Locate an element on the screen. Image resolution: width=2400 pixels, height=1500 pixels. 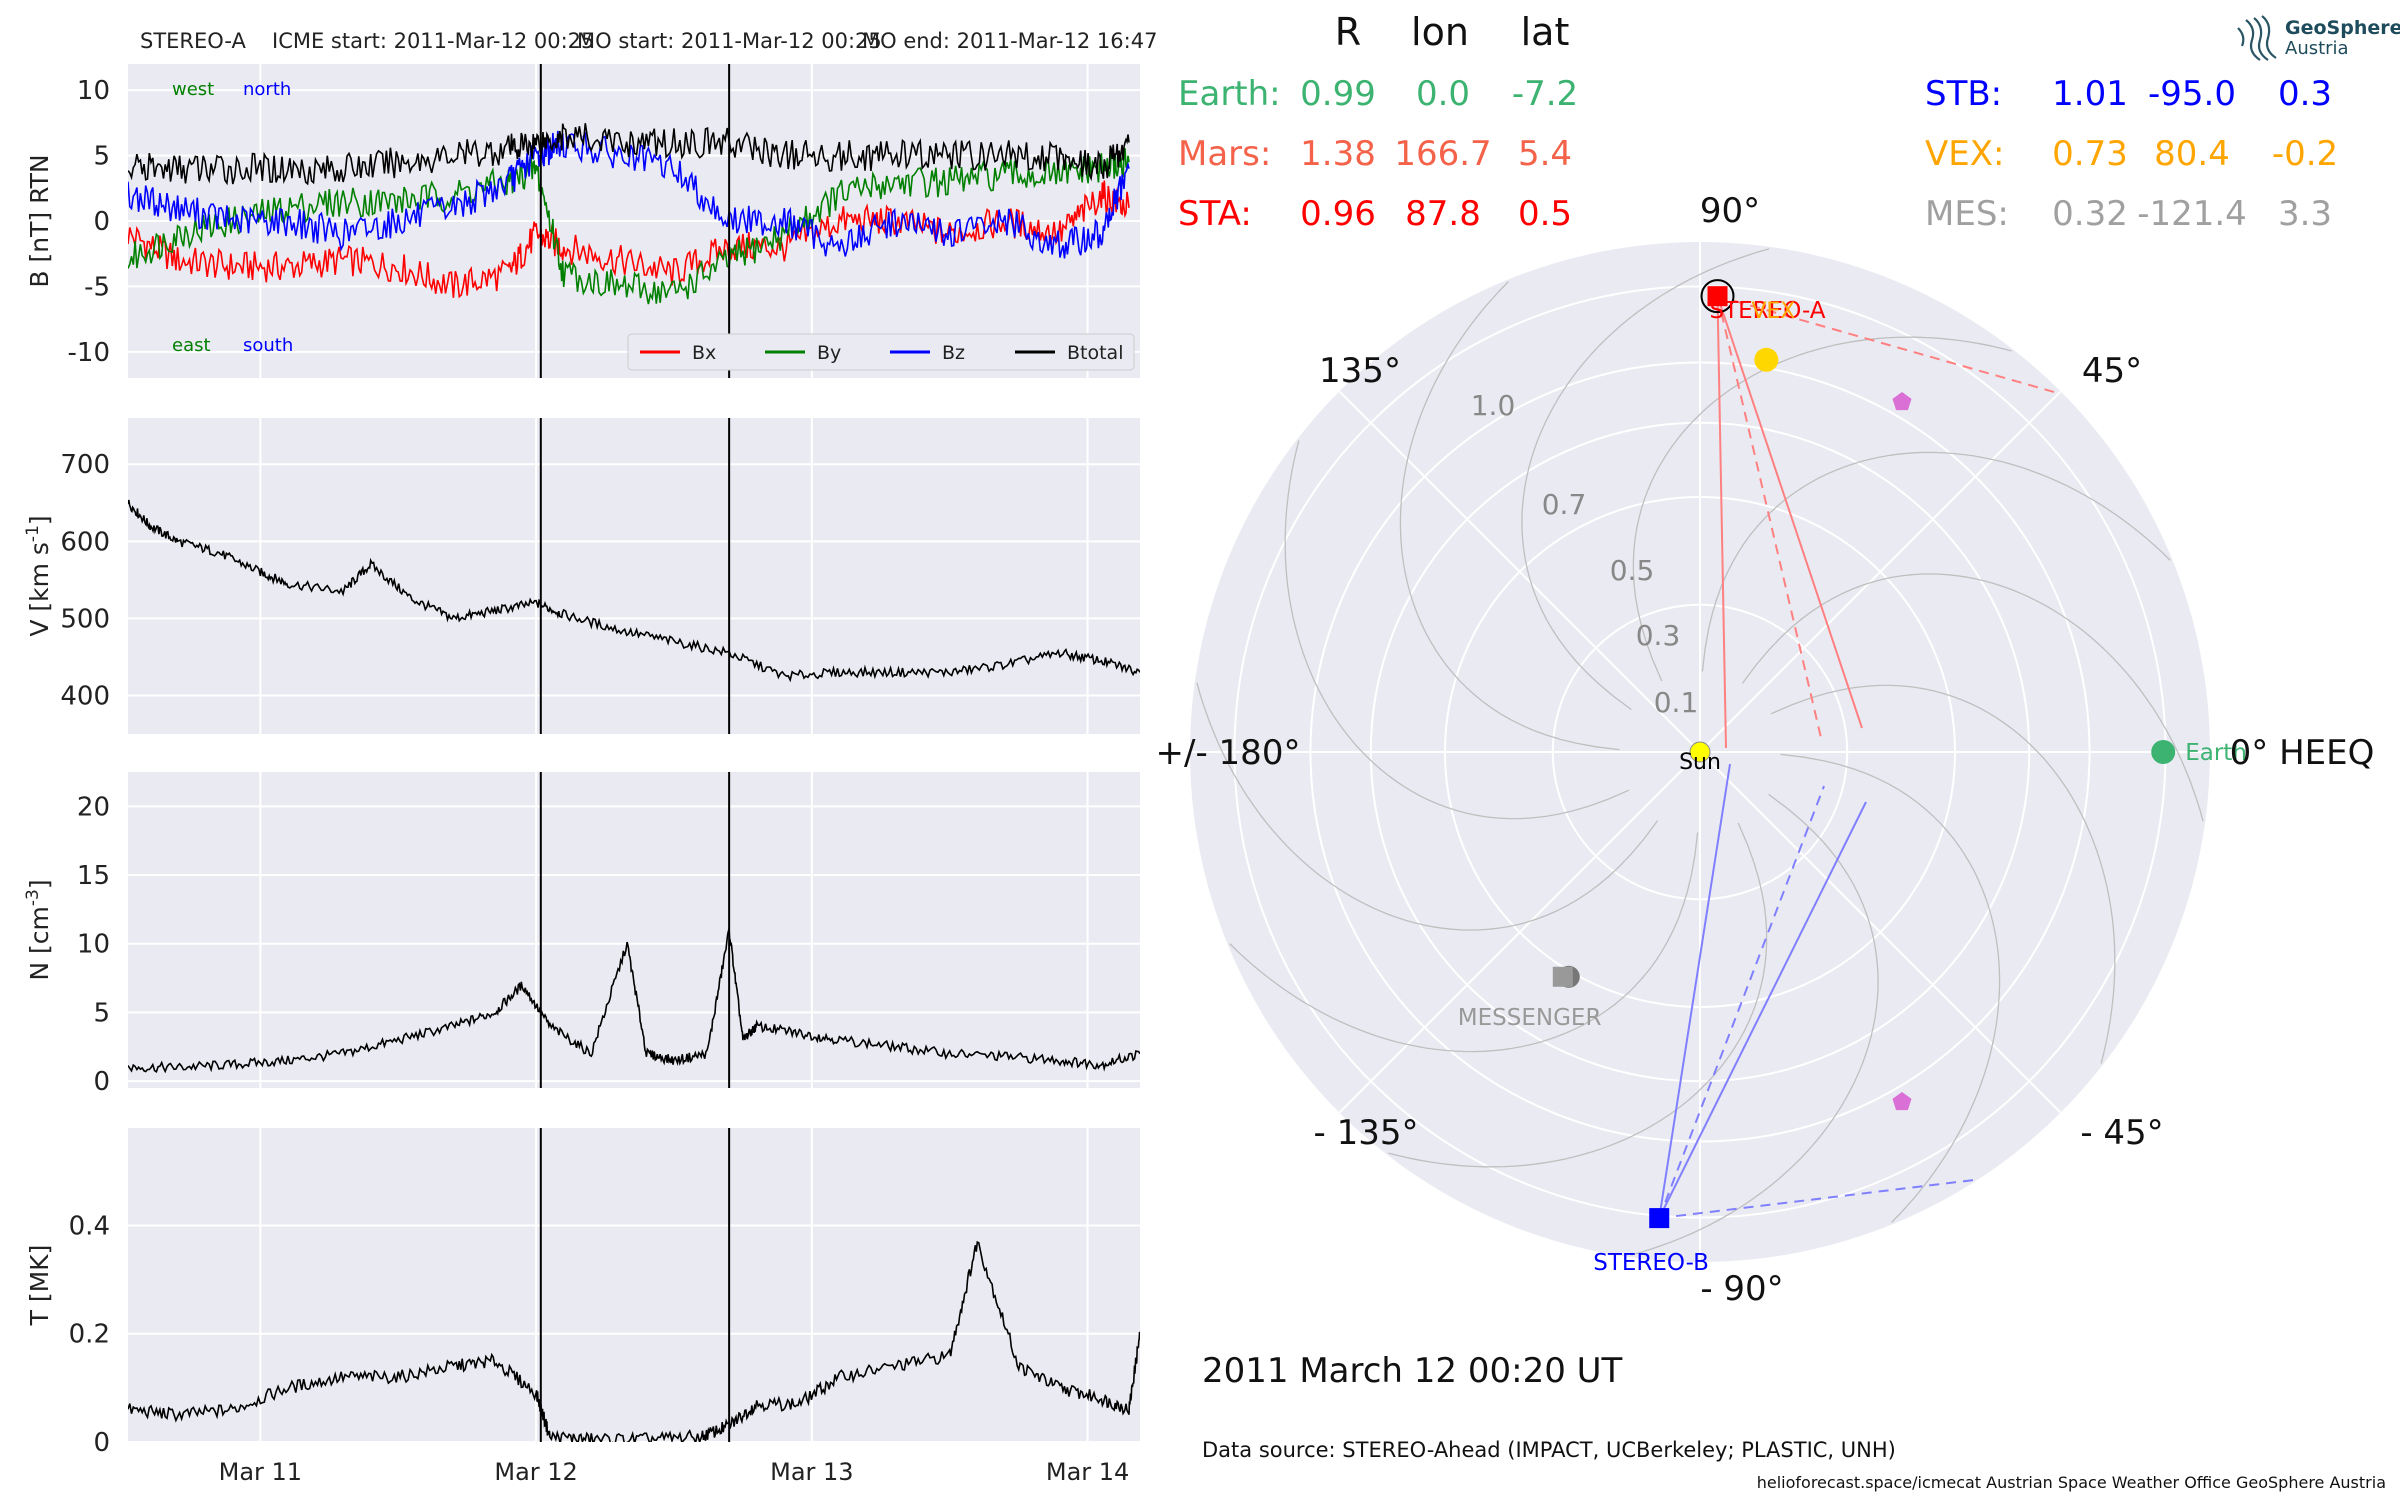
legend-label-by: By is located at coordinates (829, 353).